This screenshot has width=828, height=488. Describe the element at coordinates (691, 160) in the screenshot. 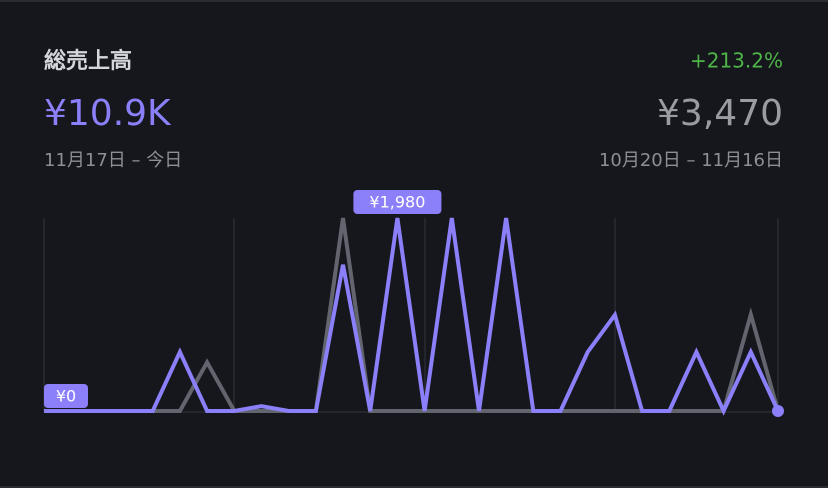

I see `previous-period: 10月20日 – 11月16日` at that location.